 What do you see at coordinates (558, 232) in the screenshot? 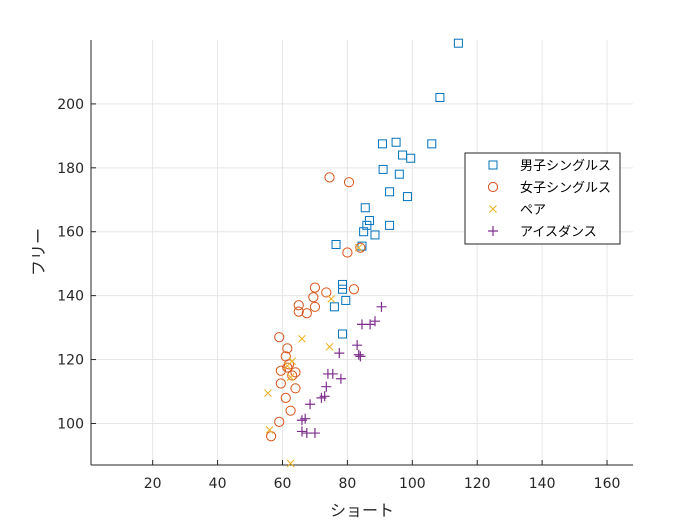
I see `legend-entry: アイスダンス` at bounding box center [558, 232].